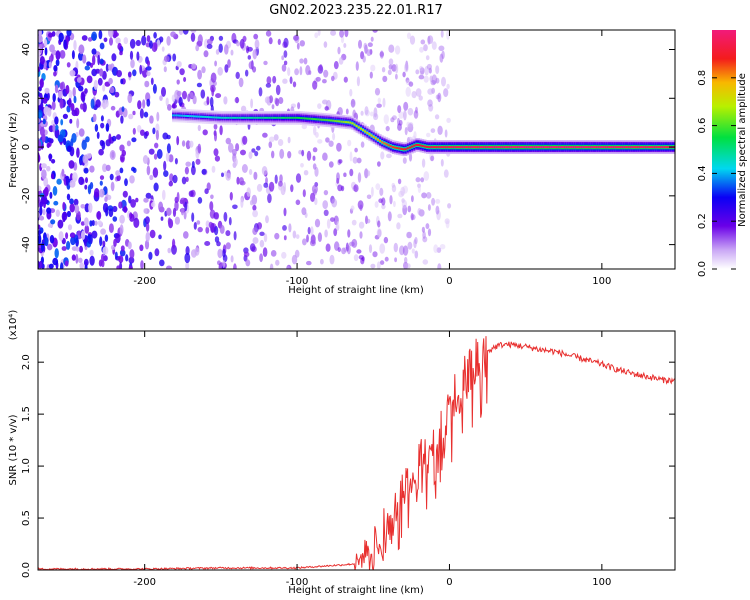  I want to click on colorbar-gradient, so click(724, 149).